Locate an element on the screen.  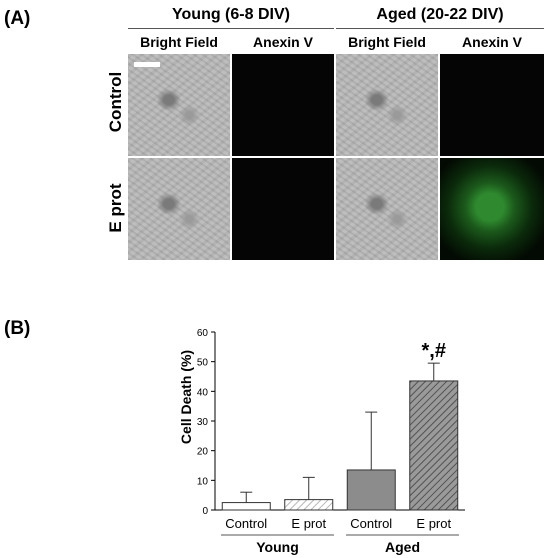
image-young-eprot-bright-field is located at coordinates (179, 209).